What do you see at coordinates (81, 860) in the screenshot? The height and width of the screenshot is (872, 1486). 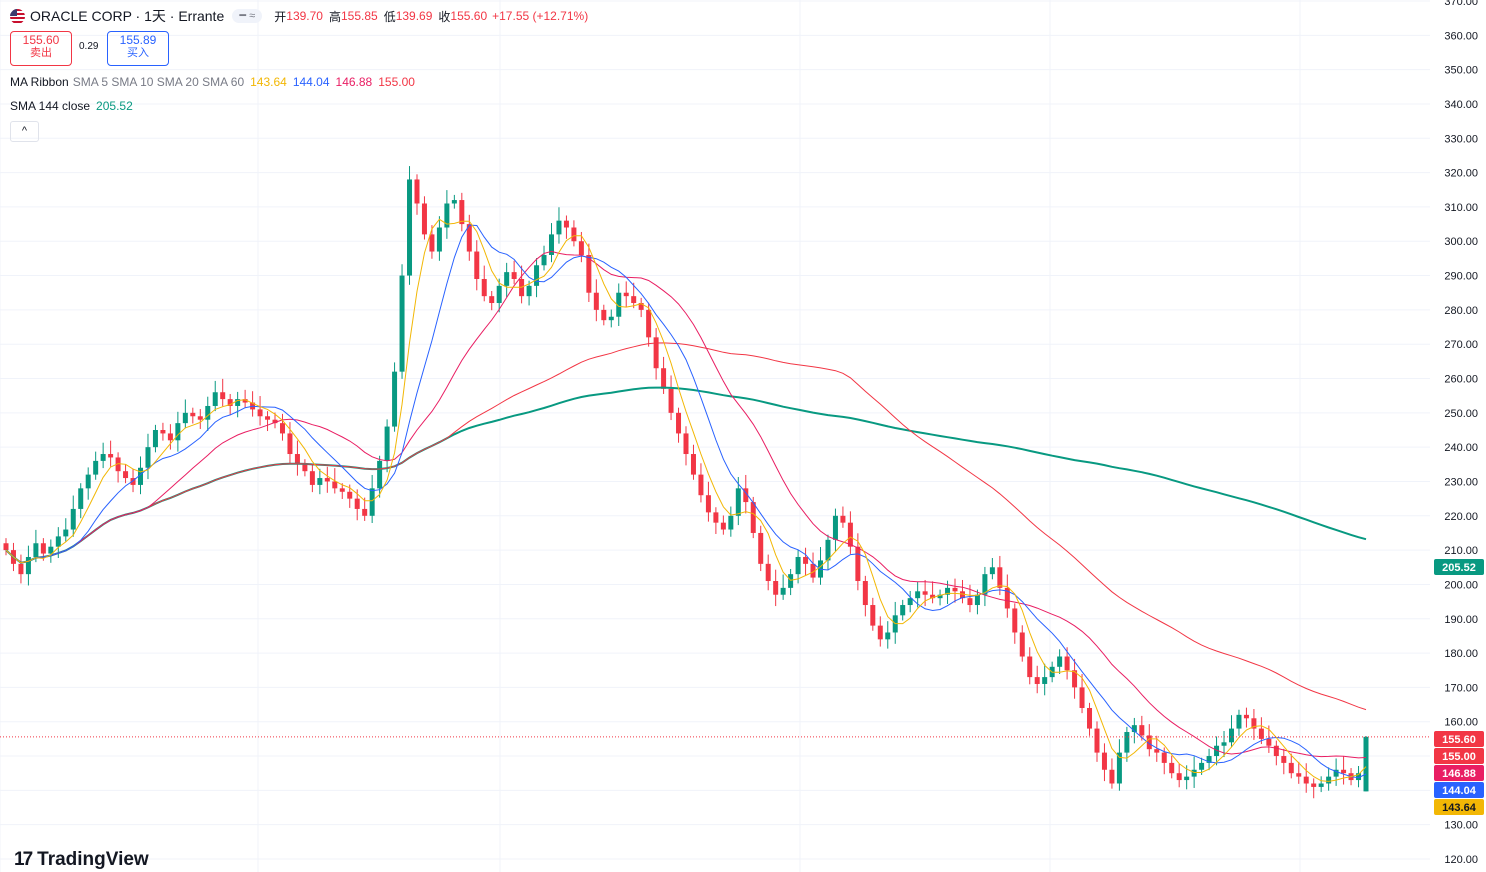 I see `tradingview-logo: 17 TradingView` at bounding box center [81, 860].